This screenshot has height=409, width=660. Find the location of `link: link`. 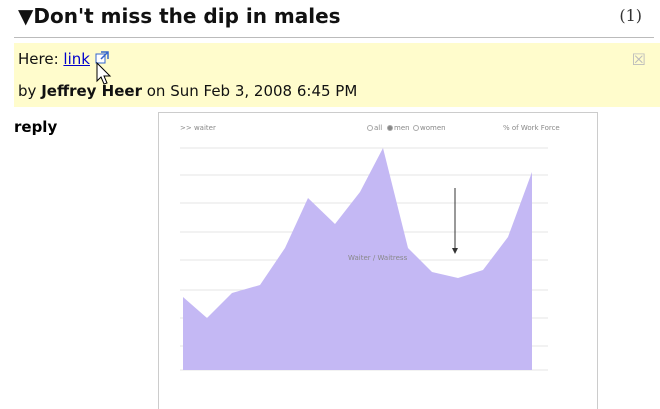

link: link is located at coordinates (76, 59).